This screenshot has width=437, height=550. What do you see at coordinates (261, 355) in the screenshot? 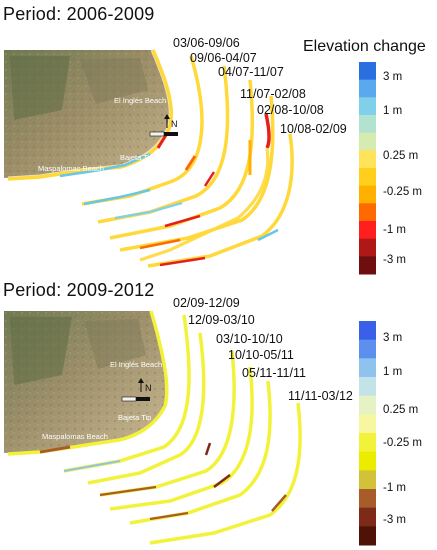
I see `interval-label-2-4: 10/10-05/11` at bounding box center [261, 355].